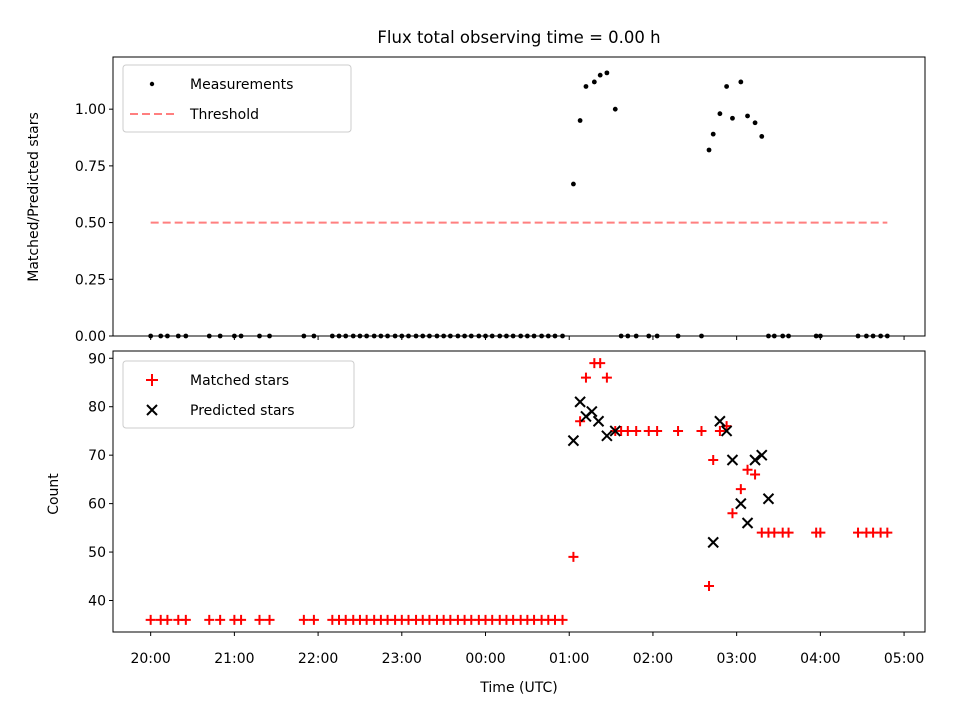 This screenshot has height=720, width=960. Describe the element at coordinates (653, 659) in the screenshot. I see `x-tick-label: 02:00` at that location.